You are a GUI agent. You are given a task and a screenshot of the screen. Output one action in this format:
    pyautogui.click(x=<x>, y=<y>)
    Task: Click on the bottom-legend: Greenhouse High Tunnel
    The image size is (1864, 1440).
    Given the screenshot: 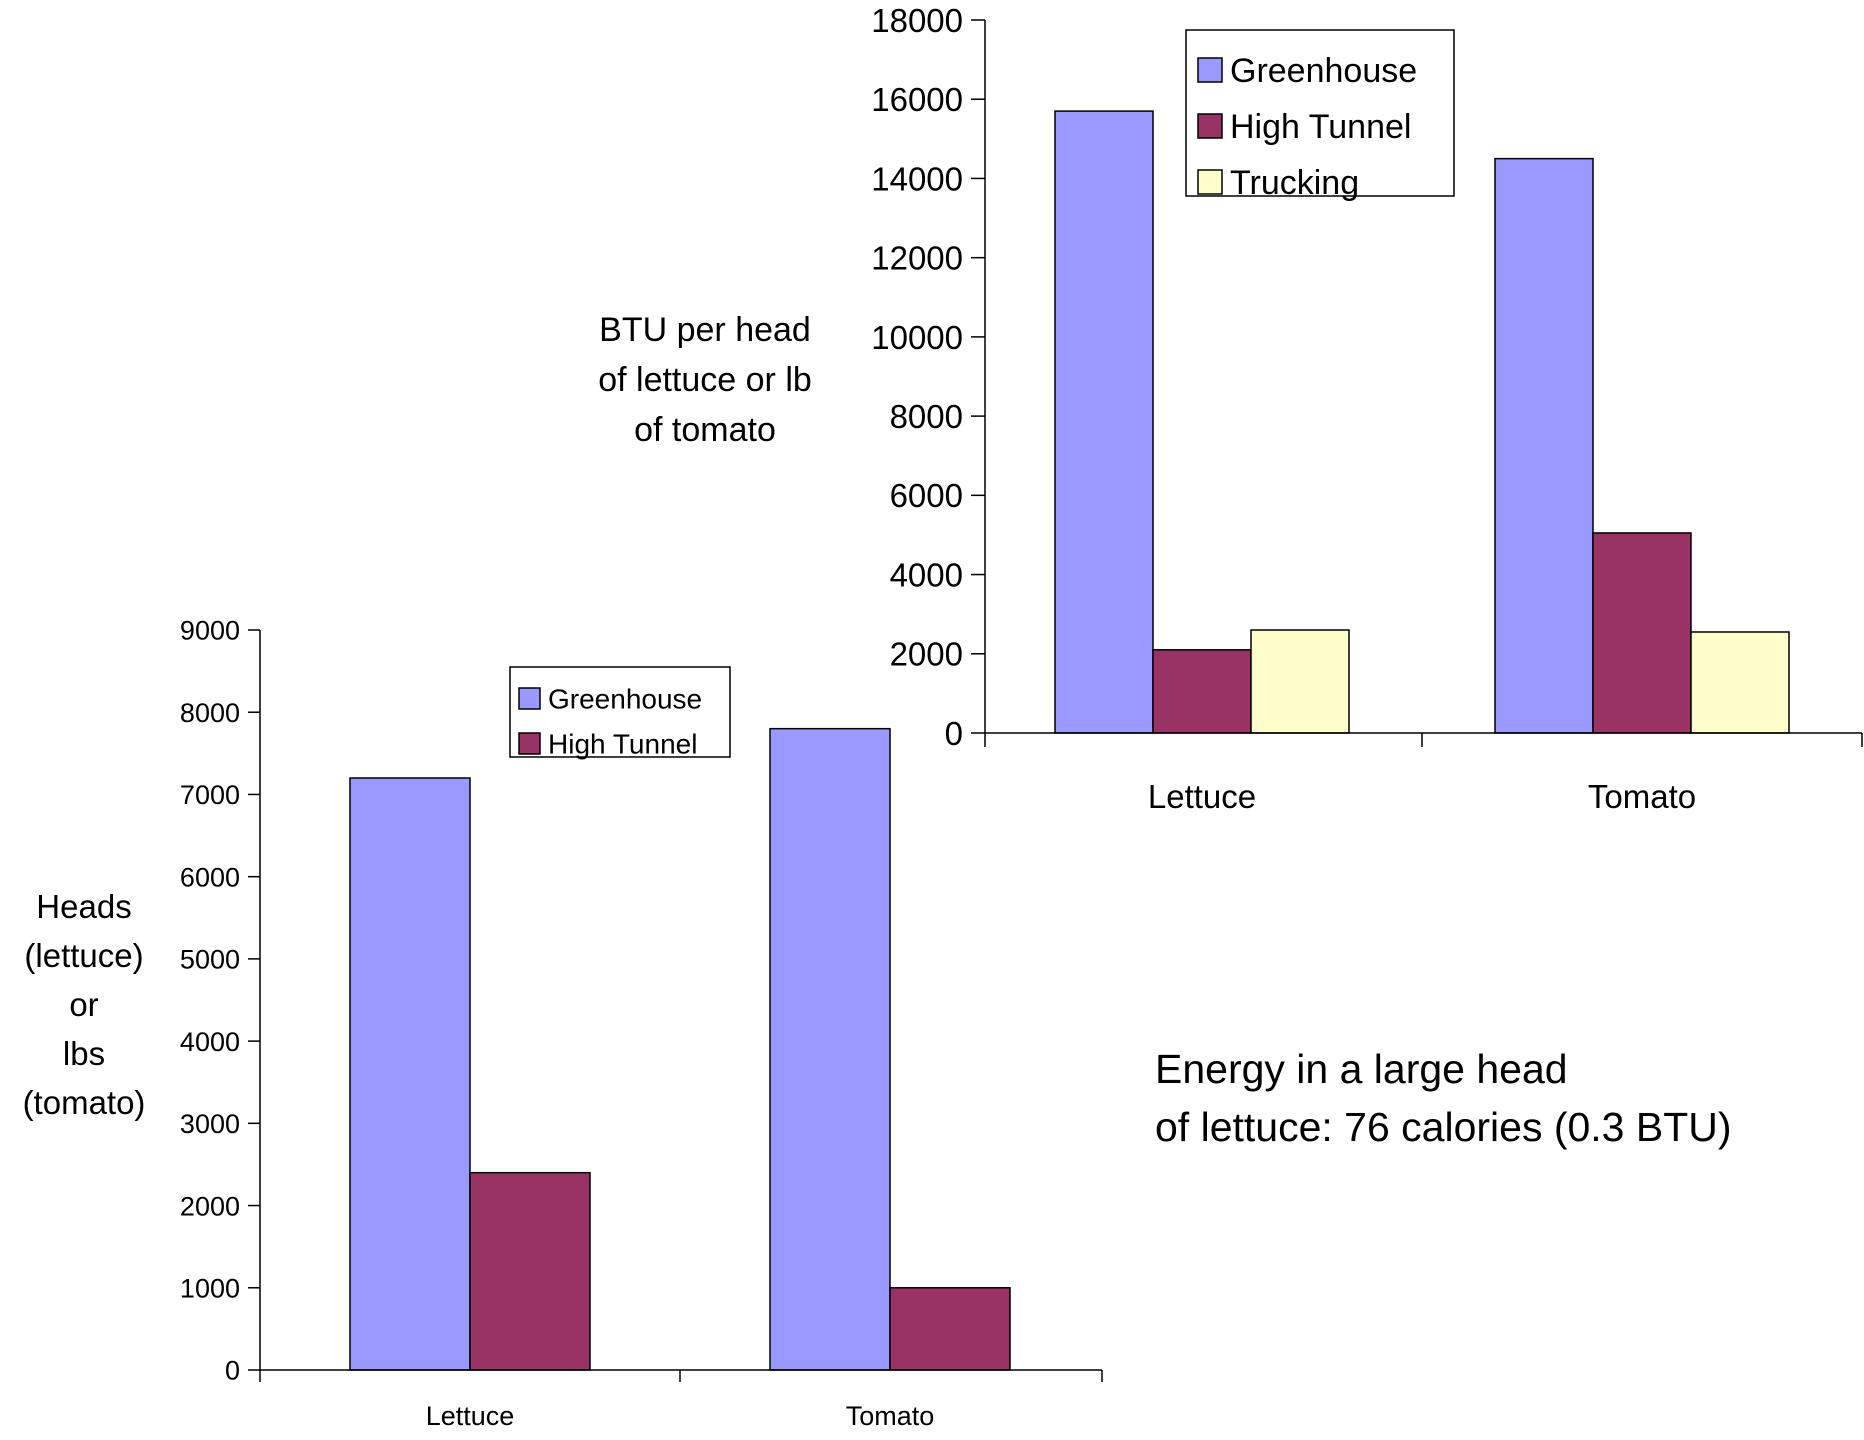 What is the action you would take?
    pyautogui.click(x=620, y=713)
    